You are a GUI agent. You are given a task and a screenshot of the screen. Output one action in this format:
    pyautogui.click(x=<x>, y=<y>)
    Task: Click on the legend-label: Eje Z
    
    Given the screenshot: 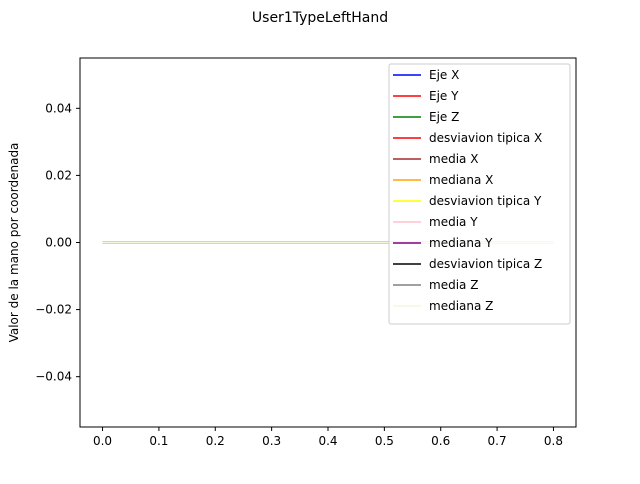 What is the action you would take?
    pyautogui.click(x=444, y=117)
    